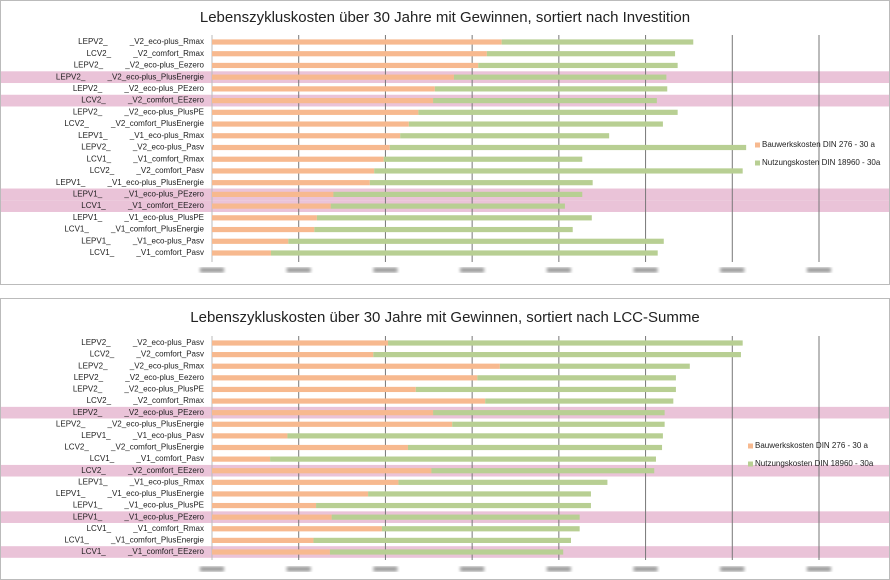 This screenshot has width=890, height=580. Describe the element at coordinates (138, 217) in the screenshot. I see `y-tick-label: LEPV1_ _V1_eco-plus_PlusPE` at that location.